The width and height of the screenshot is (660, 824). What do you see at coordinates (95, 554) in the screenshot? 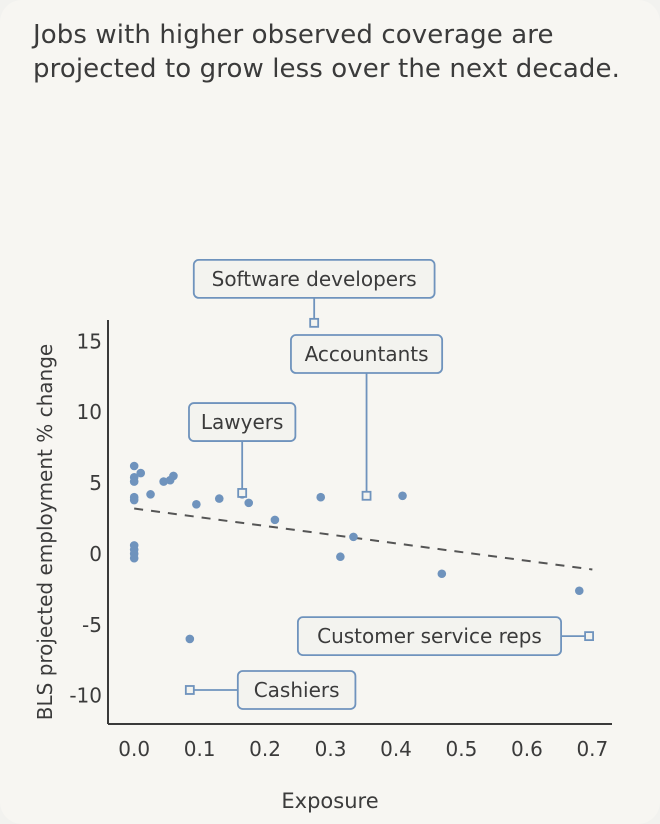
I see `y-tick-label: 0` at bounding box center [95, 554].